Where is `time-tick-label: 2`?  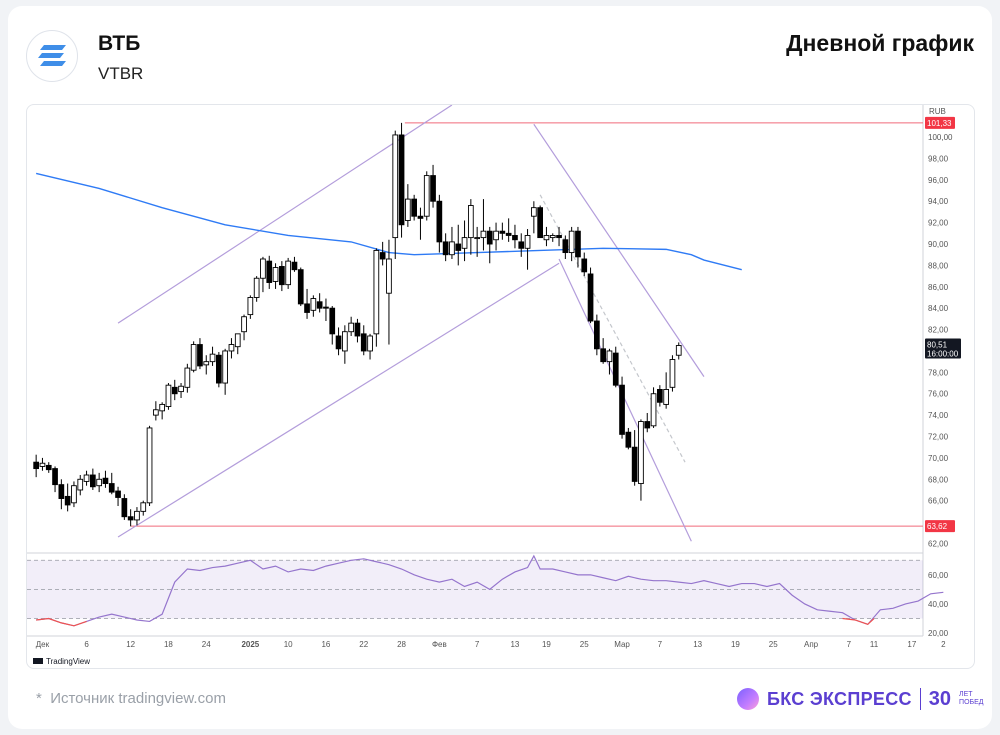
time-tick-label: 2 is located at coordinates (943, 644).